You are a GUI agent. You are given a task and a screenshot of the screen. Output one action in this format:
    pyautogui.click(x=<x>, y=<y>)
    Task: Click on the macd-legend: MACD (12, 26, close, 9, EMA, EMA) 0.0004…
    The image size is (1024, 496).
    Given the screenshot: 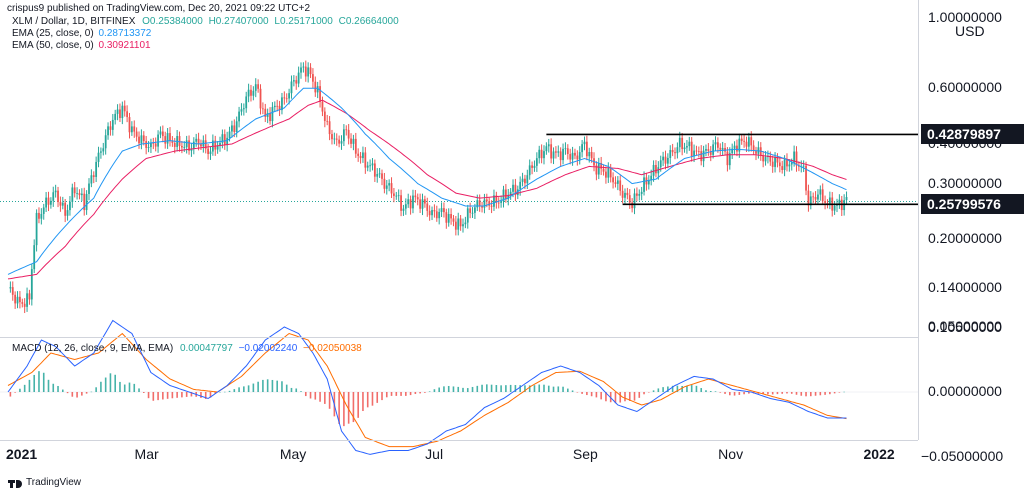 What is the action you would take?
    pyautogui.click(x=187, y=348)
    